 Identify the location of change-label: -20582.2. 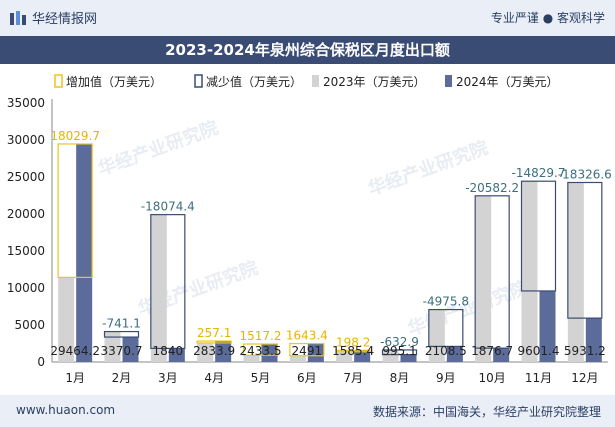
(492, 188).